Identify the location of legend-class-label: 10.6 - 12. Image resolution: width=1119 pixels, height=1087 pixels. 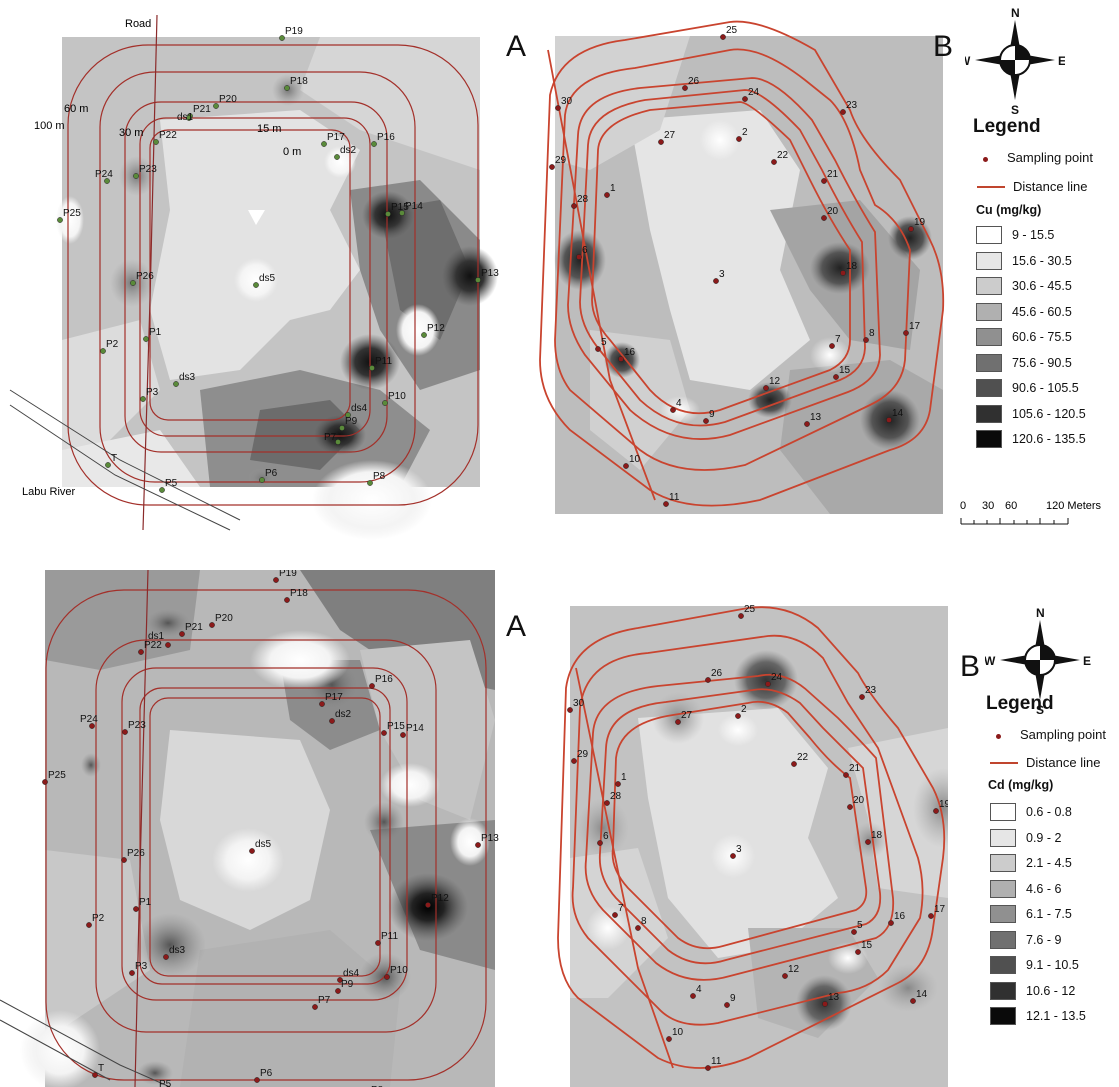
(1051, 990).